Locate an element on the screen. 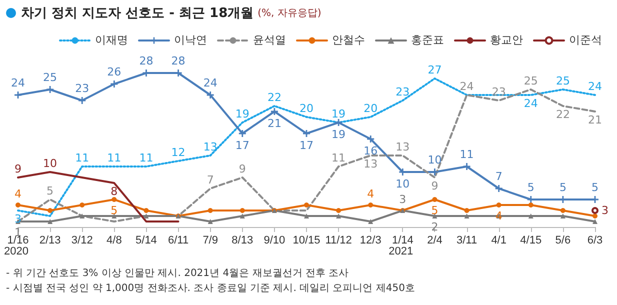  legend-label: 홍준표 is located at coordinates (427, 40).